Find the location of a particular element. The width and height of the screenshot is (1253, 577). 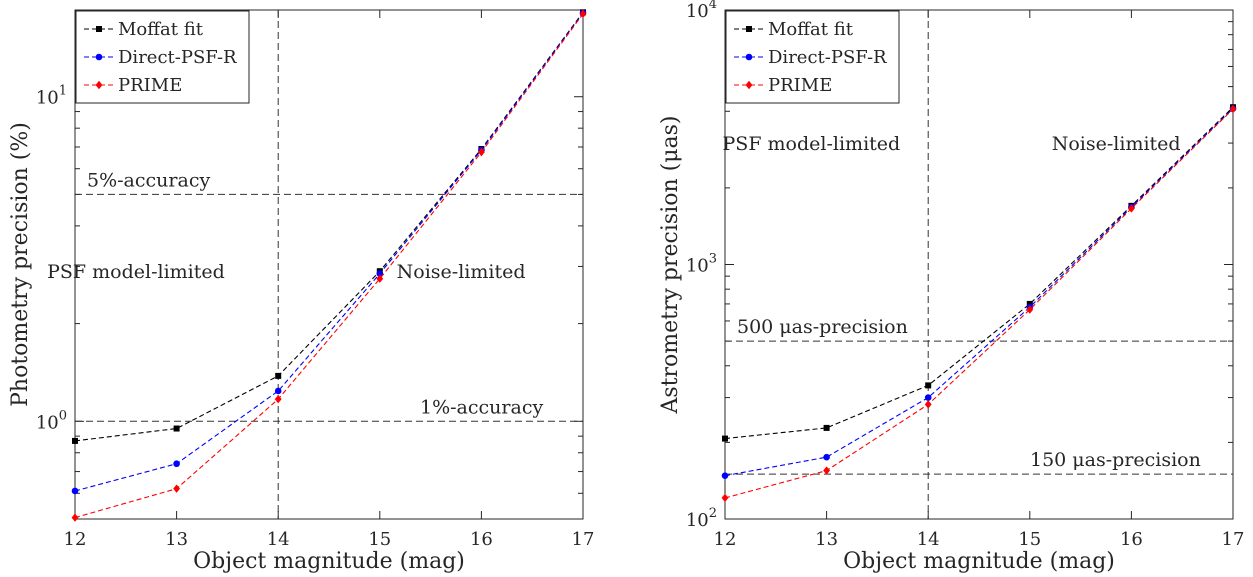

y-tick-exponent: 0 is located at coordinates (63, 415).